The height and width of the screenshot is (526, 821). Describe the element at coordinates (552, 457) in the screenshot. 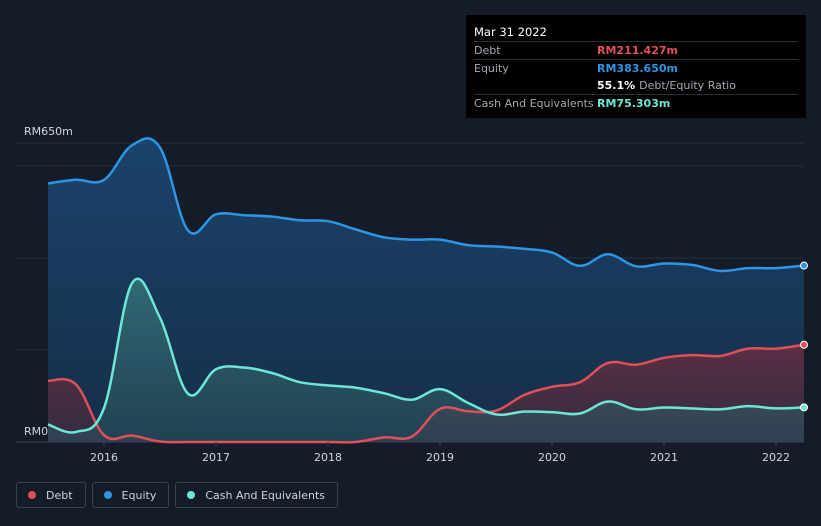

I see `x-tick-label: 2020` at that location.